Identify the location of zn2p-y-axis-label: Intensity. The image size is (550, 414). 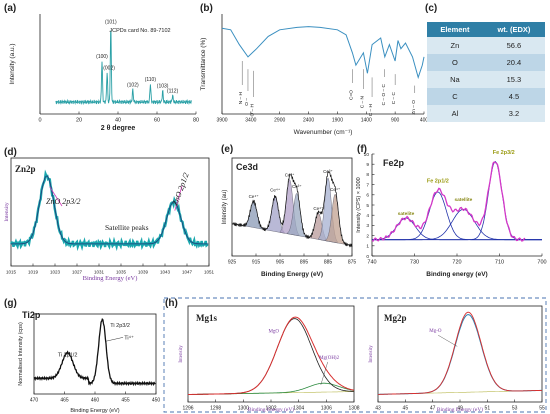
(7, 211).